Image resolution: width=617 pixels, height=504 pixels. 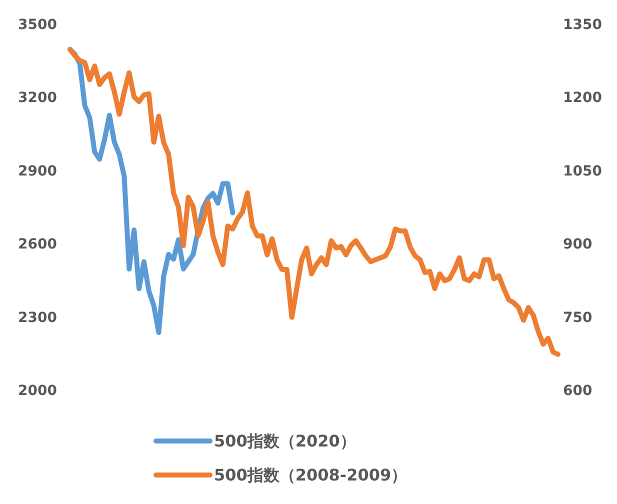 I want to click on legend-label: 500指数（2008-2009）, so click(x=311, y=475).